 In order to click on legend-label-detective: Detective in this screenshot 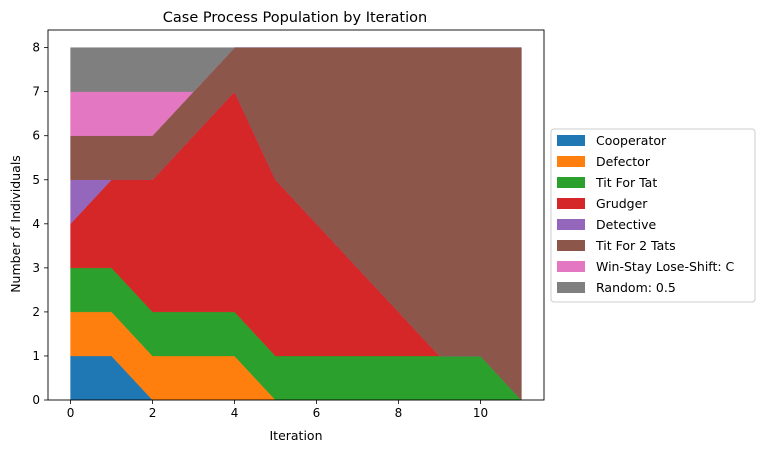, I will do `click(626, 224)`.